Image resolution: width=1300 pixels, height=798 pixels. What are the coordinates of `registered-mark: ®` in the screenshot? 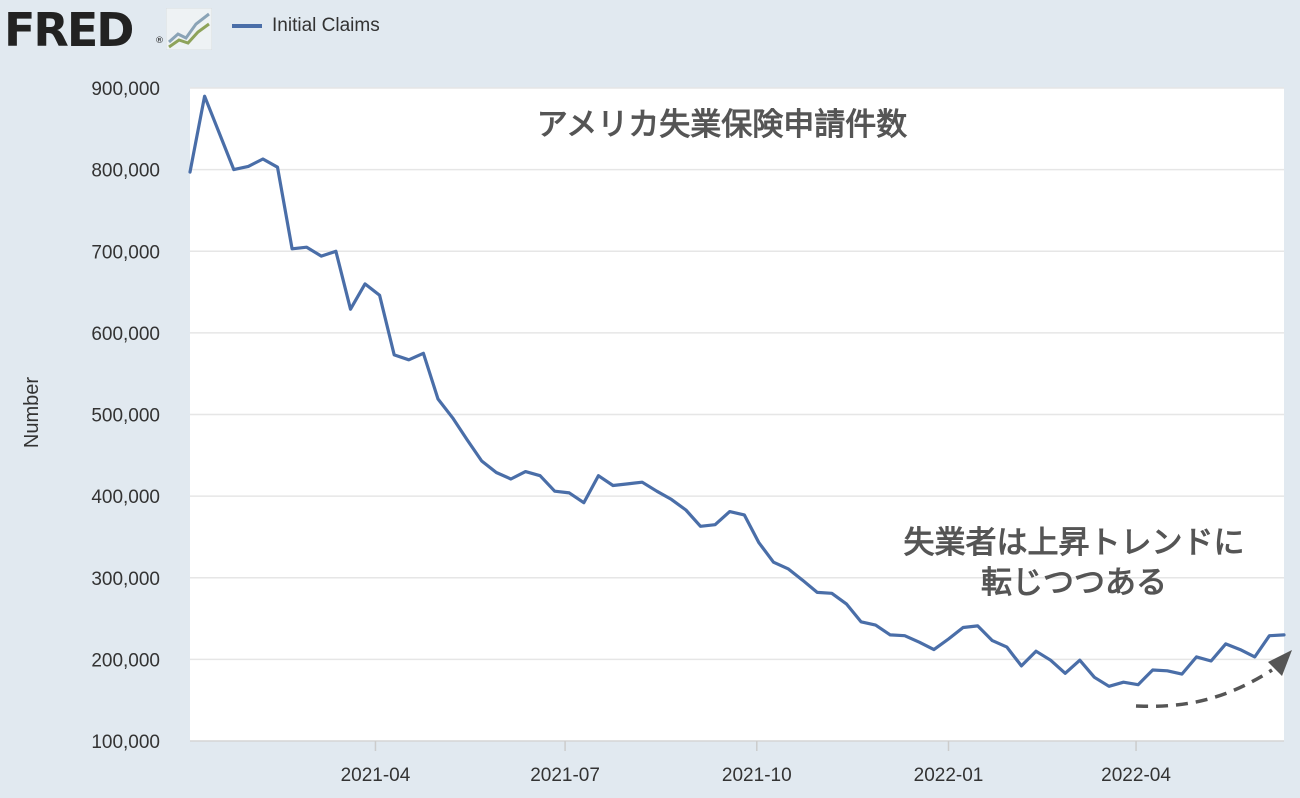 It's located at (159, 41).